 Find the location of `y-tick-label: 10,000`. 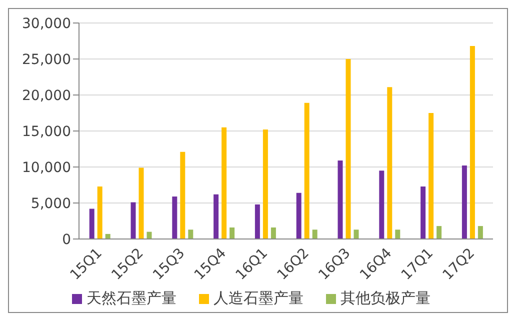

y-tick-label: 10,000 is located at coordinates (46, 168).